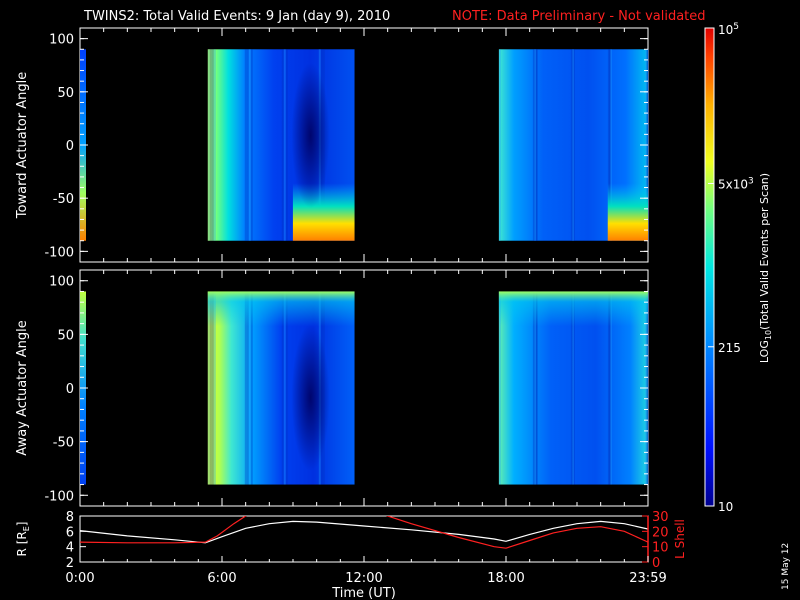 Image resolution: width=800 pixels, height=600 pixels. What do you see at coordinates (656, 563) in the screenshot?
I see `orbit-y2tick-label: 0` at bounding box center [656, 563].